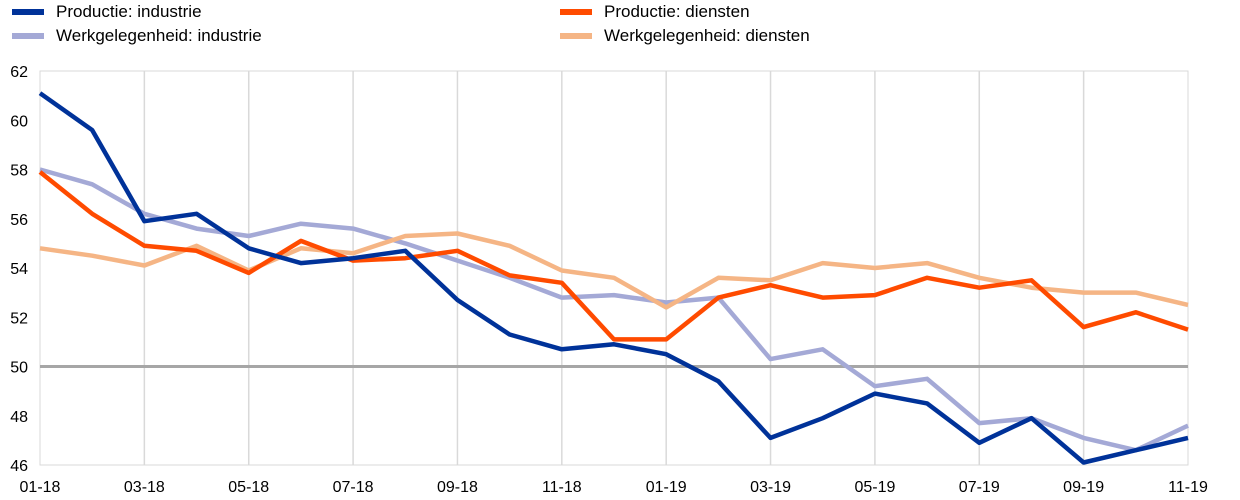 The height and width of the screenshot is (500, 1240). I want to click on legend-item: Productie: industrie, so click(107, 12).